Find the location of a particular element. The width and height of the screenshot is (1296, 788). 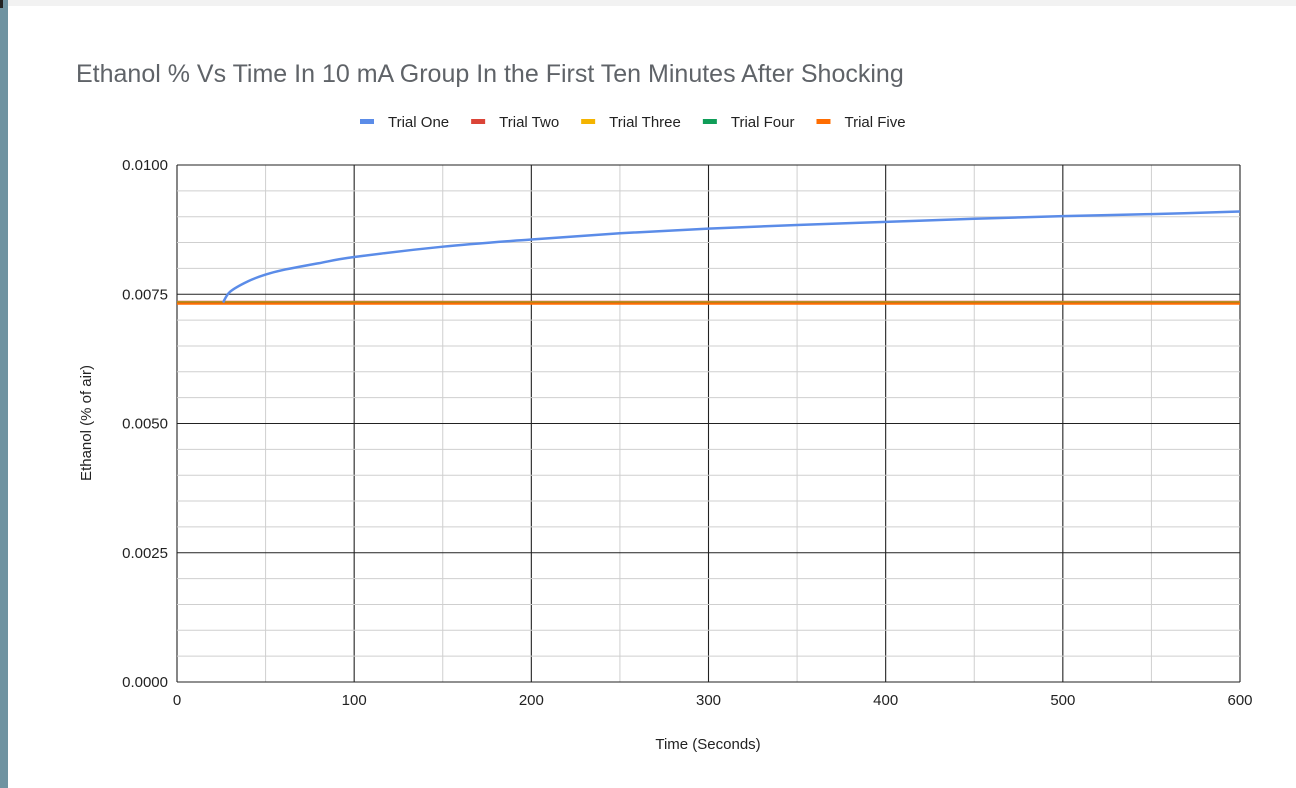

y-axis-title: Ethanol (% of air) is located at coordinates (86, 423).